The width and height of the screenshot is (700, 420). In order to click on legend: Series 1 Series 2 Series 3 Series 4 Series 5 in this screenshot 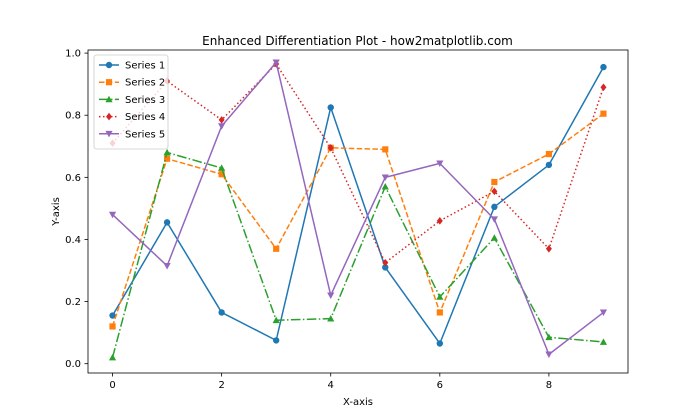, I will do `click(131, 102)`.